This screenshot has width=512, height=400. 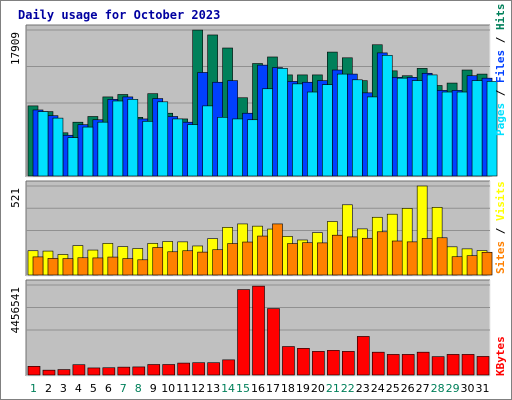 I want to click on day-label: 4, so click(x=78, y=388).